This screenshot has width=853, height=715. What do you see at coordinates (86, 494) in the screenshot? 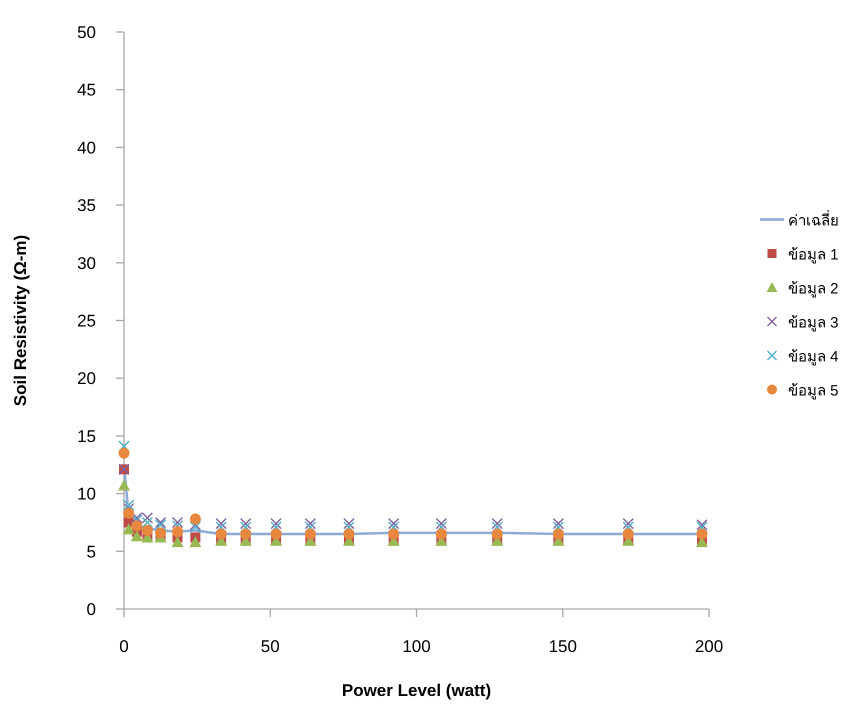
I see `y-tick-label: 10` at bounding box center [86, 494].